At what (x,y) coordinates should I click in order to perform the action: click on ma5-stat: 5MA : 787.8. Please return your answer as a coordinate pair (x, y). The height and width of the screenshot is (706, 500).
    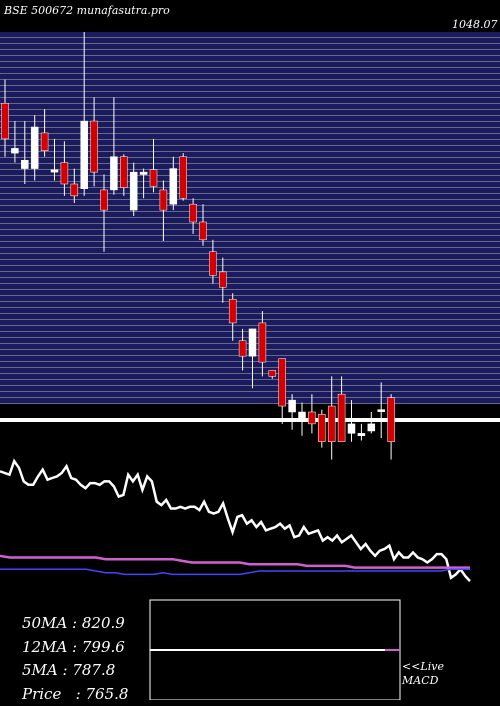
    Looking at the image, I should click on (75, 671).